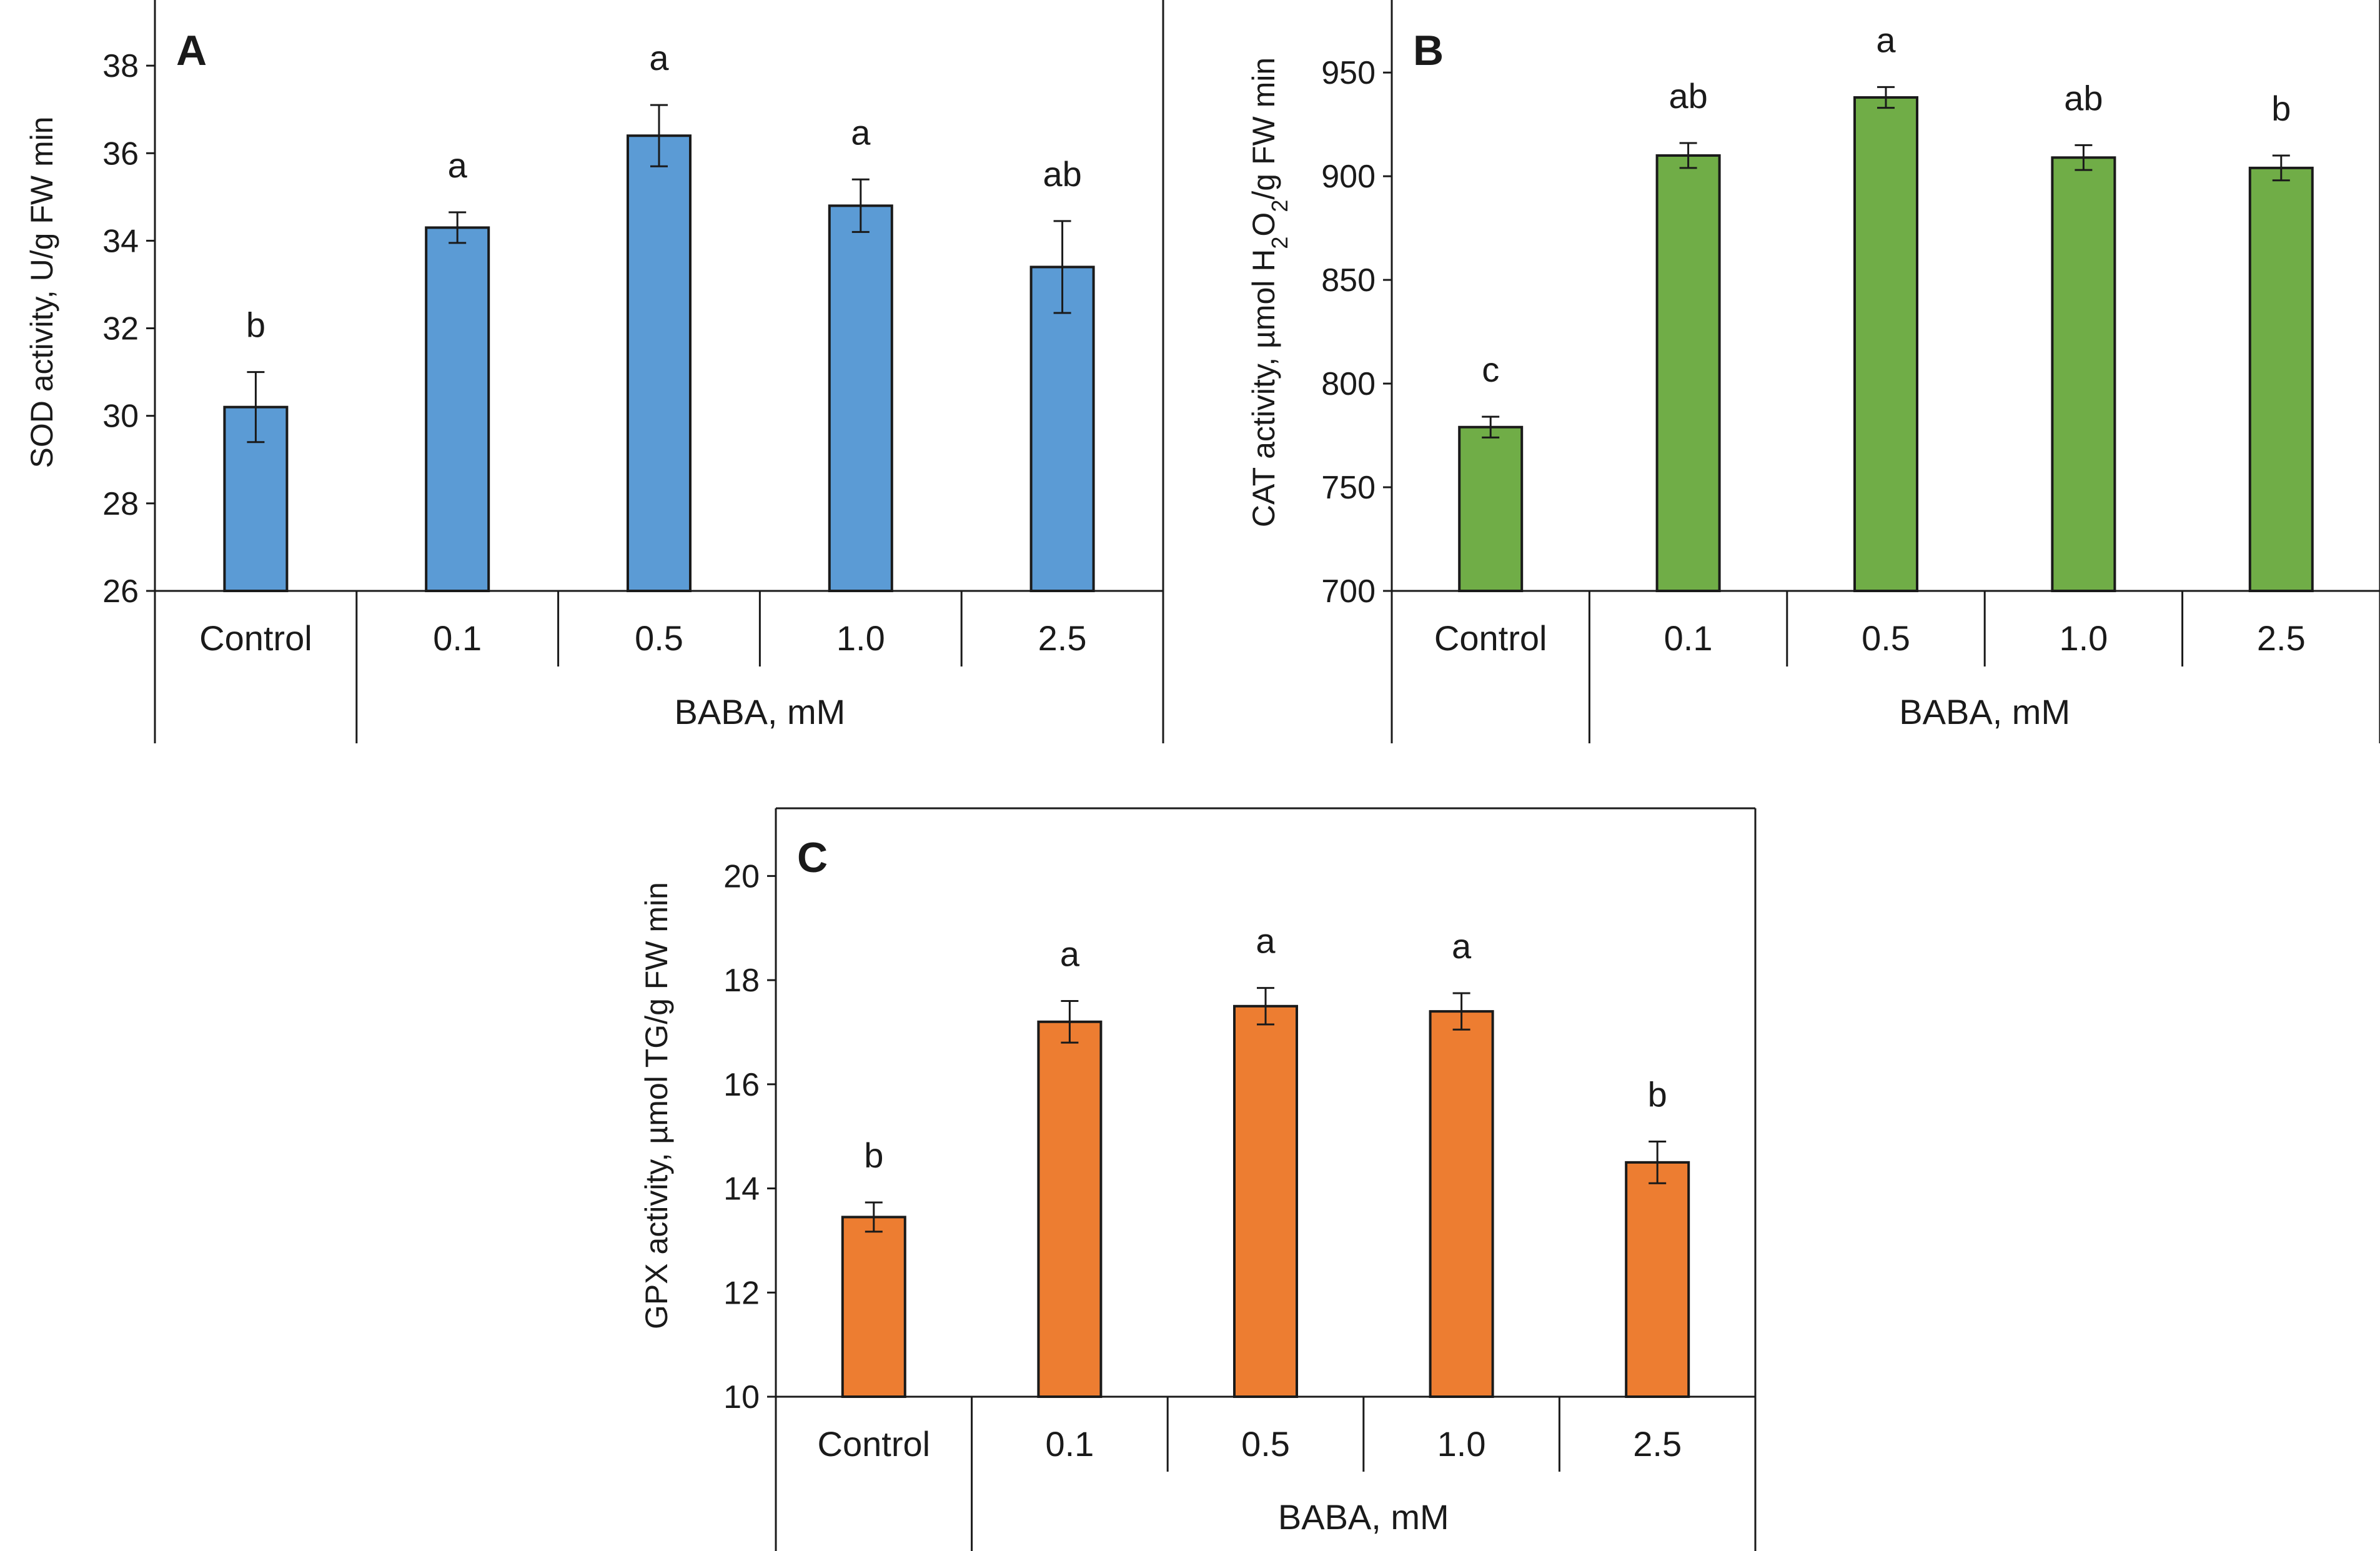 Image resolution: width=2380 pixels, height=1551 pixels. Describe the element at coordinates (1490, 369) in the screenshot. I see `significance-label: c` at that location.